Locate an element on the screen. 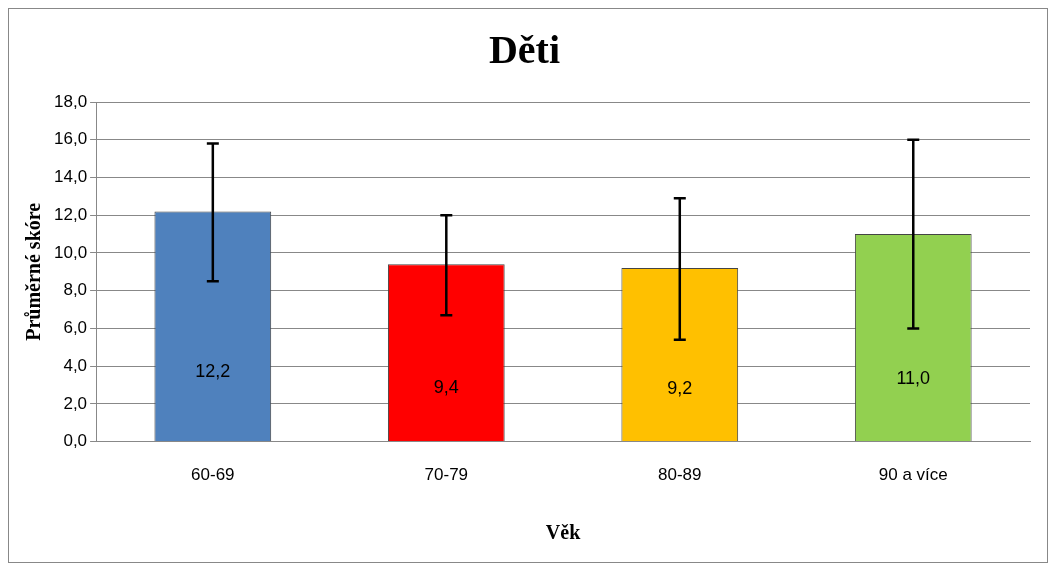 This screenshot has height=571, width=1057. y-tick-label: 18,0 is located at coordinates (70, 101).